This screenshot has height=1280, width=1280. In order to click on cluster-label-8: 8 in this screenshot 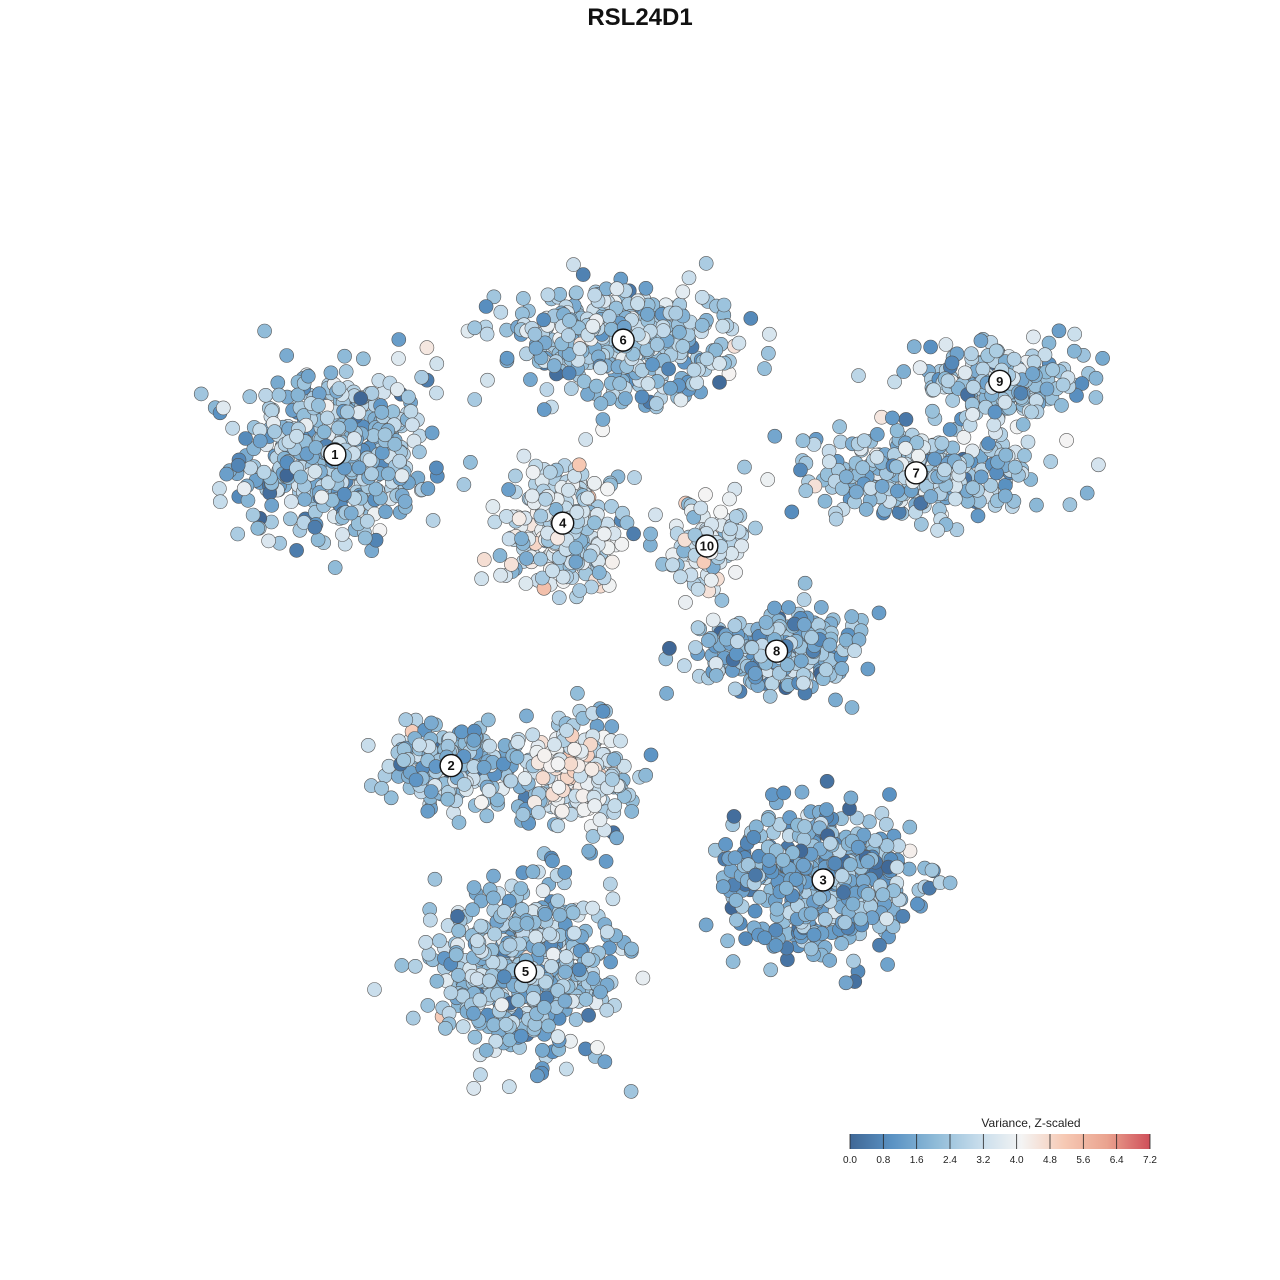, I will do `click(776, 651)`.